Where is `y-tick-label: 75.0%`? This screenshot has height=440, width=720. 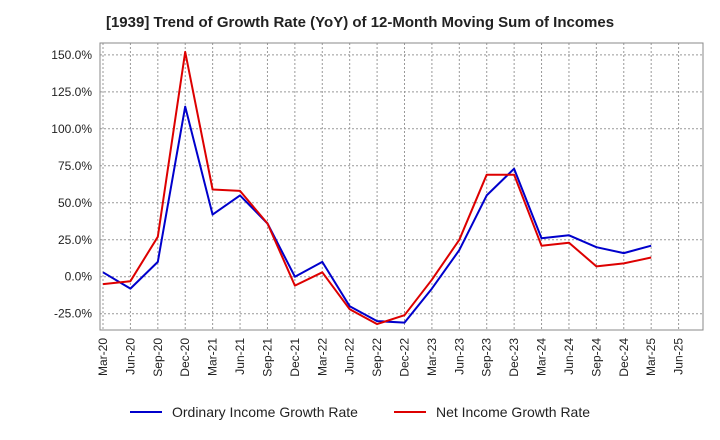 y-tick-label: 75.0% is located at coordinates (75, 166).